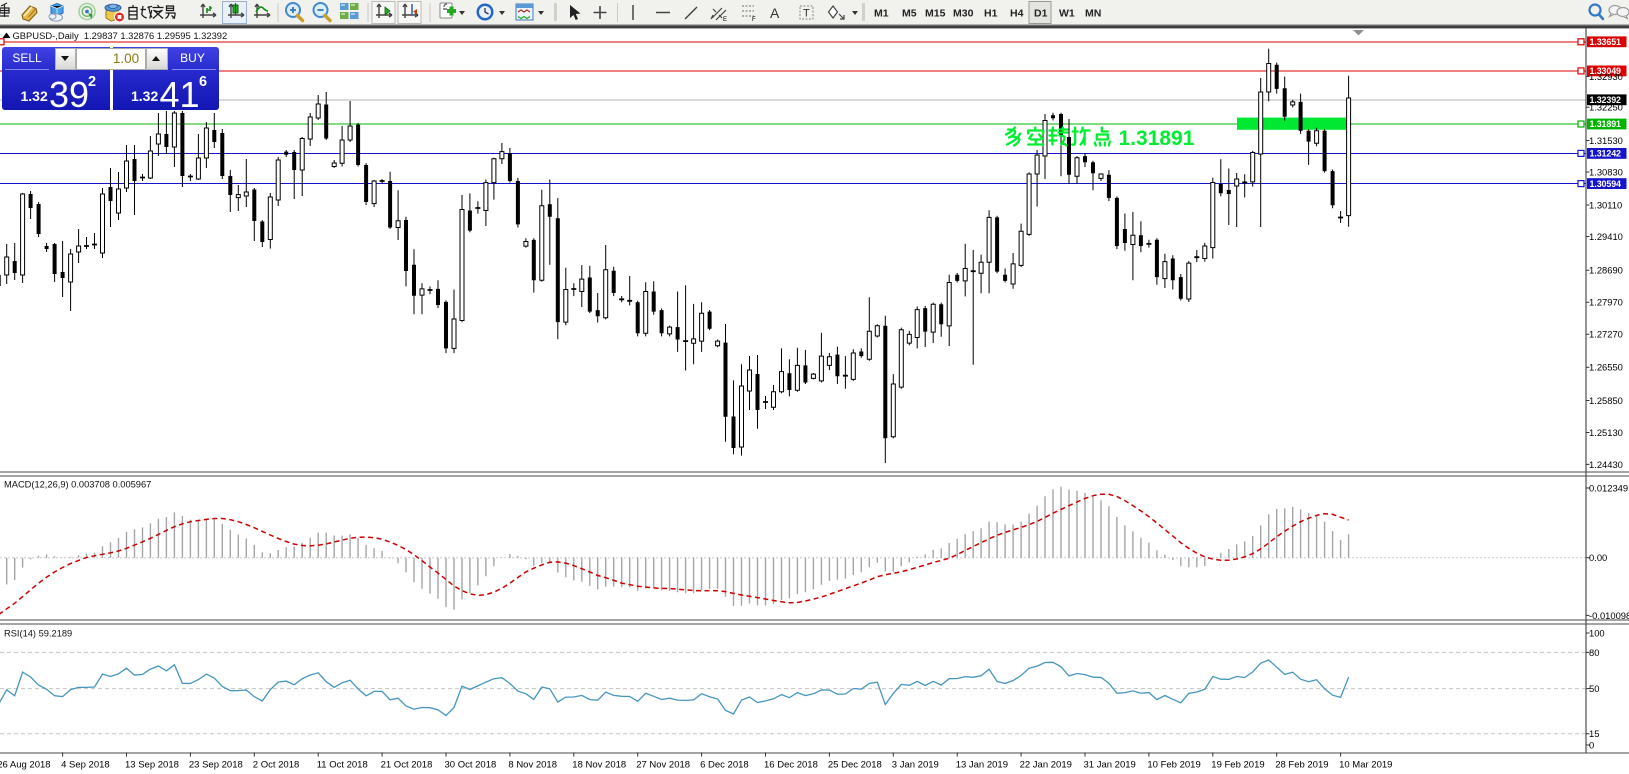  I want to click on svg-text: M30, so click(963, 14).